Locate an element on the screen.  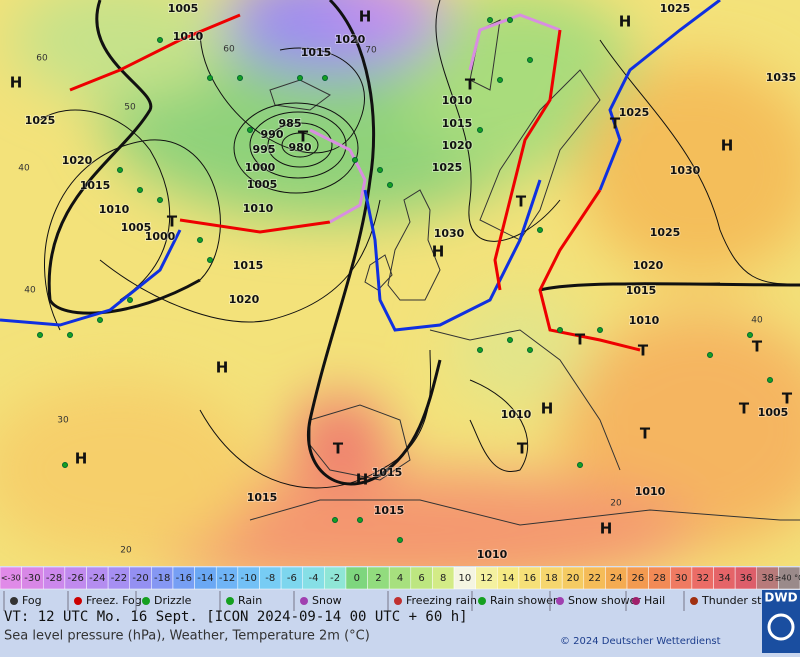
colorbar-label: 20 is located at coordinates (573, 578).